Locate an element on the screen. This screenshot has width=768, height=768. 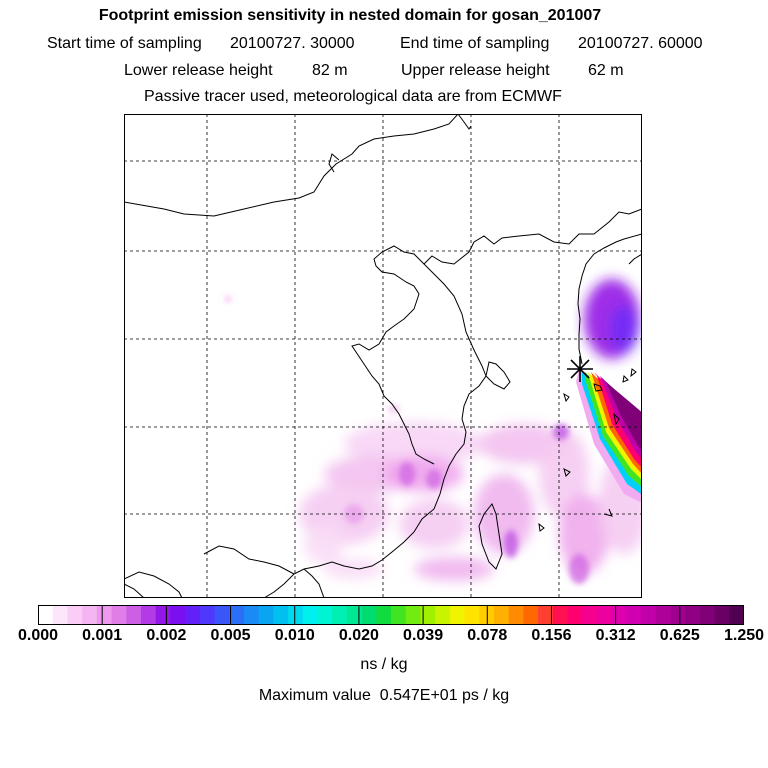
legend-tick-label: 0.039 is located at coordinates (423, 635).